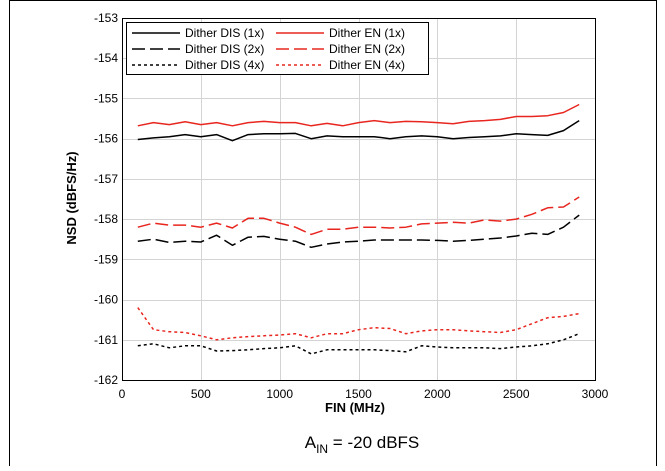 The height and width of the screenshot is (471, 665). What do you see at coordinates (279, 394) in the screenshot?
I see `x-tick-label: 1000` at bounding box center [279, 394].